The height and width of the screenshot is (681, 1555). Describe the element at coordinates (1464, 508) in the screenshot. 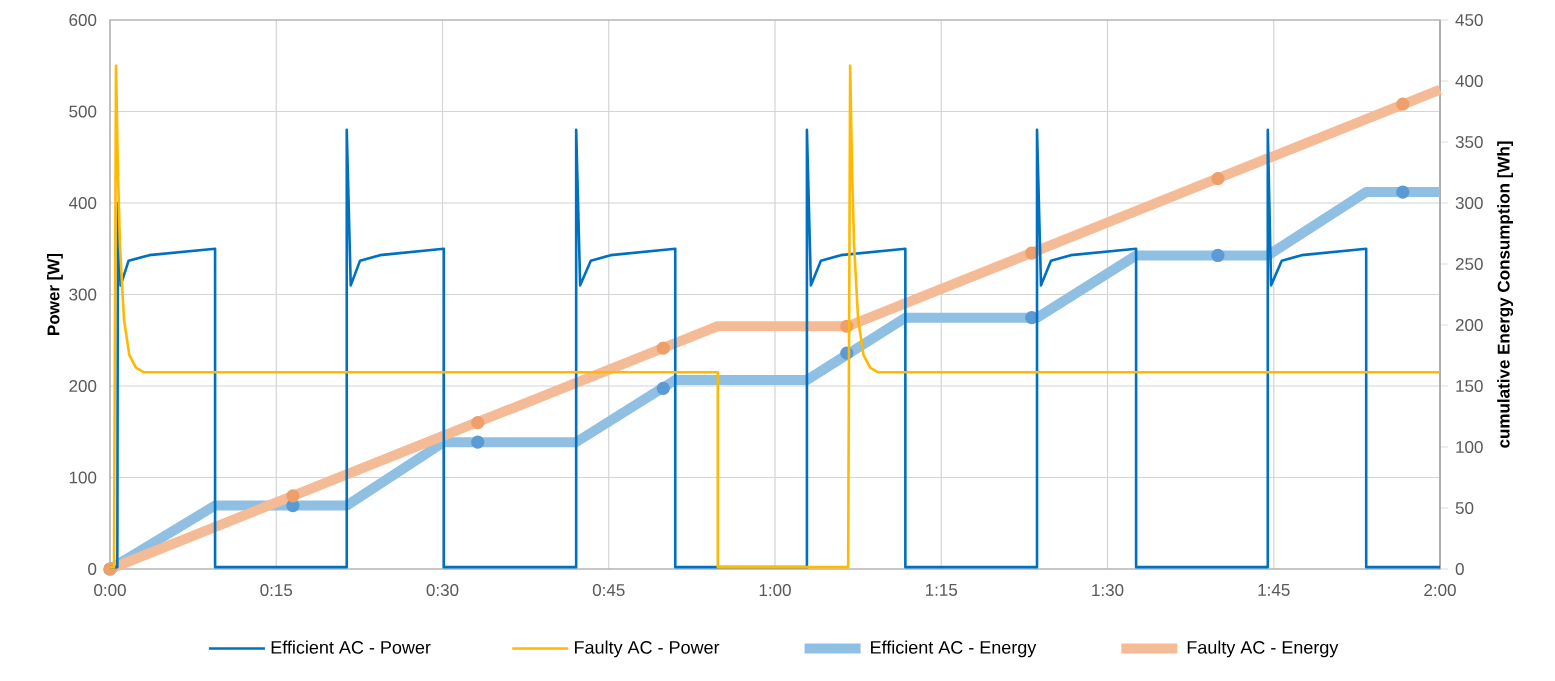

I see `y2-tick-label: 50` at that location.